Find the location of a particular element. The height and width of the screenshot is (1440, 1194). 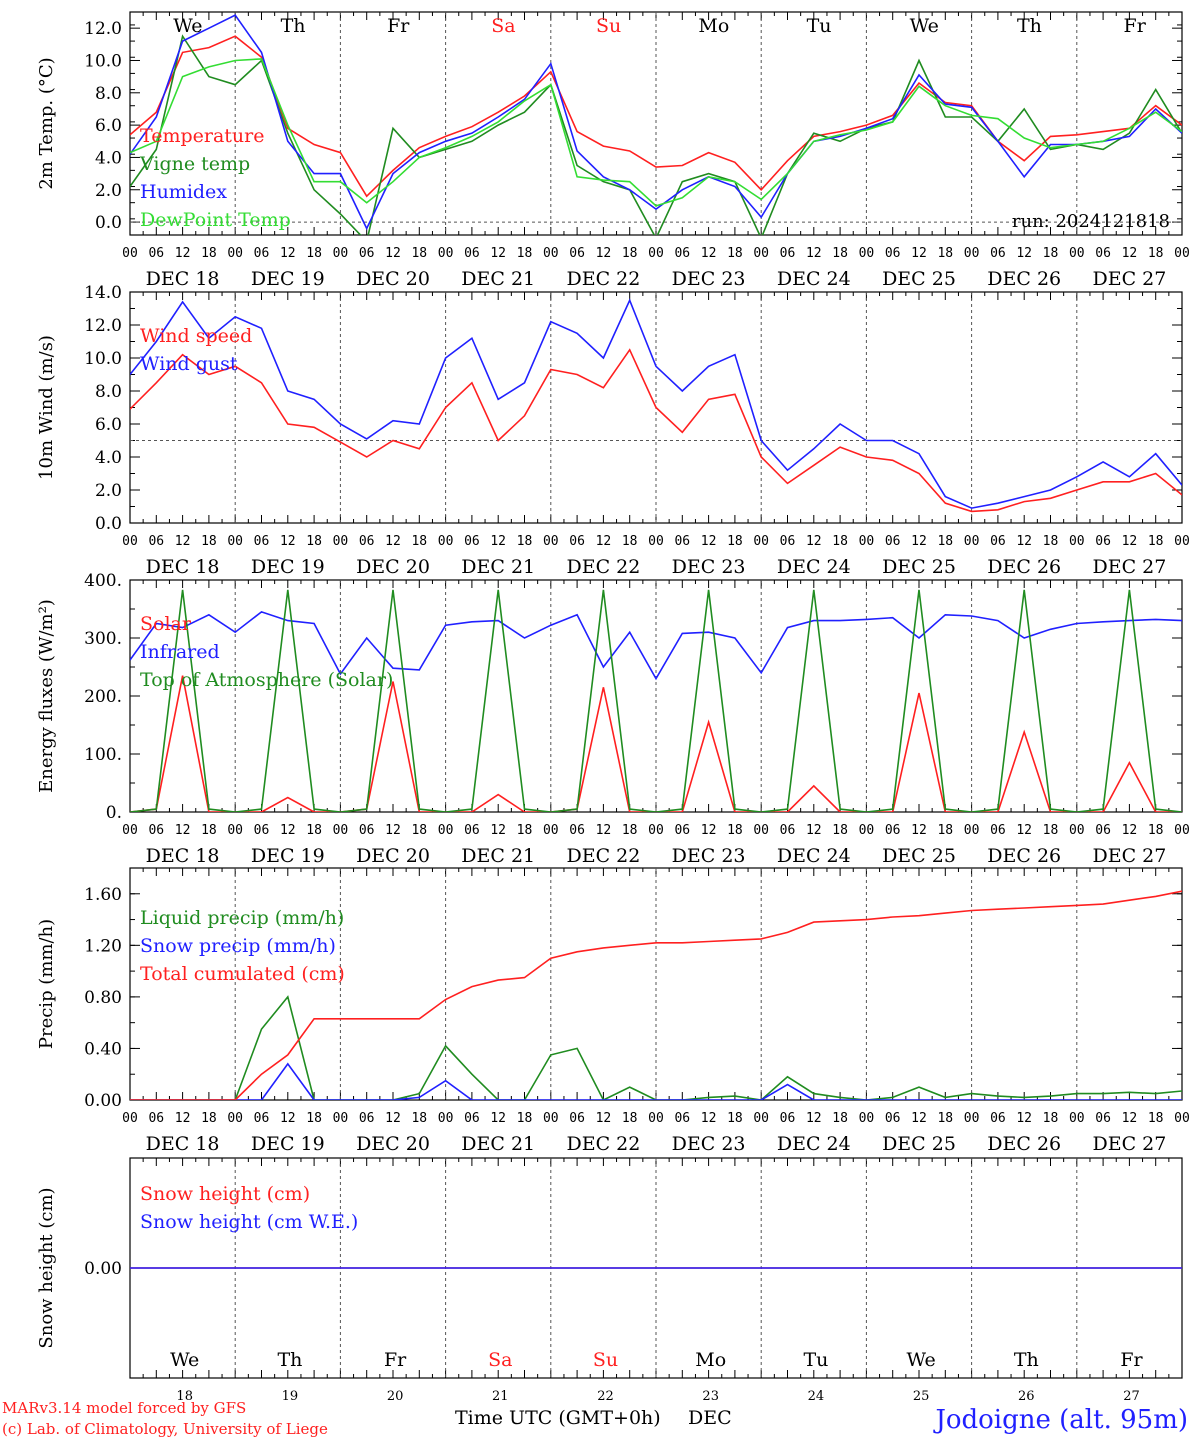

date-label: DEC 18 is located at coordinates (183, 567).